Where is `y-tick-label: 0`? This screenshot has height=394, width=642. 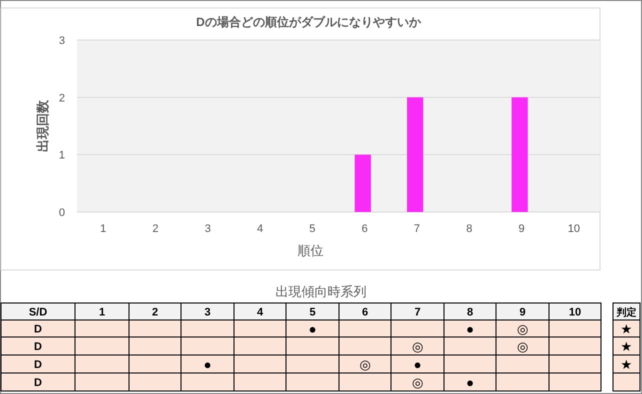 y-tick-label: 0 is located at coordinates (61, 213).